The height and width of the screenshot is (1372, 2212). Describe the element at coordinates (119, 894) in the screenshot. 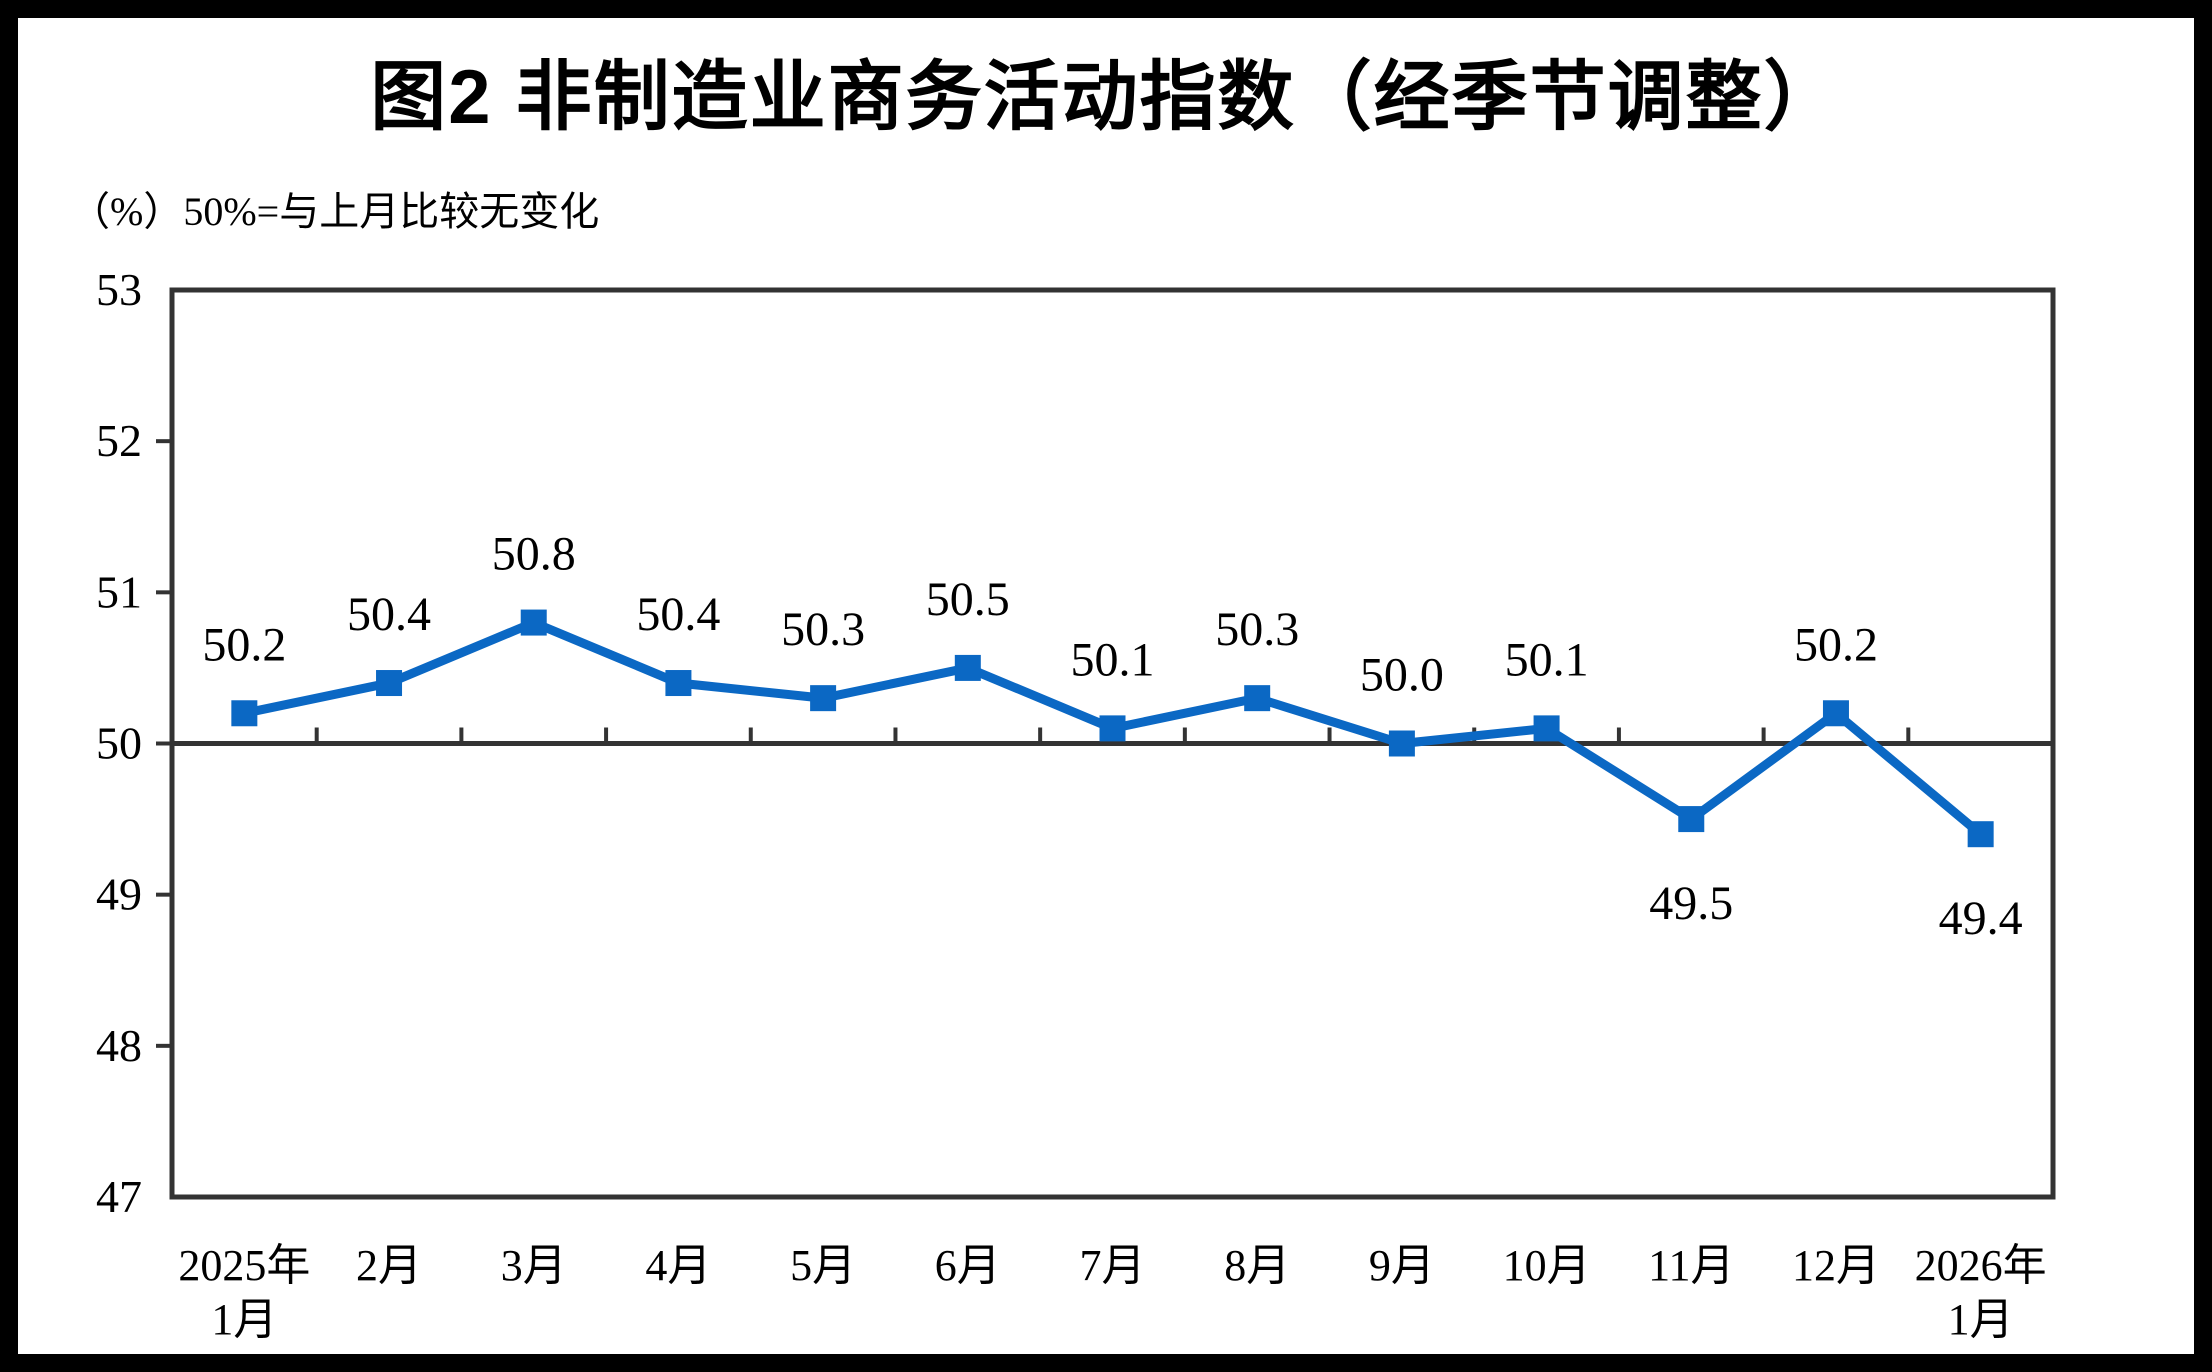

I see `y-axis-label: 49` at that location.